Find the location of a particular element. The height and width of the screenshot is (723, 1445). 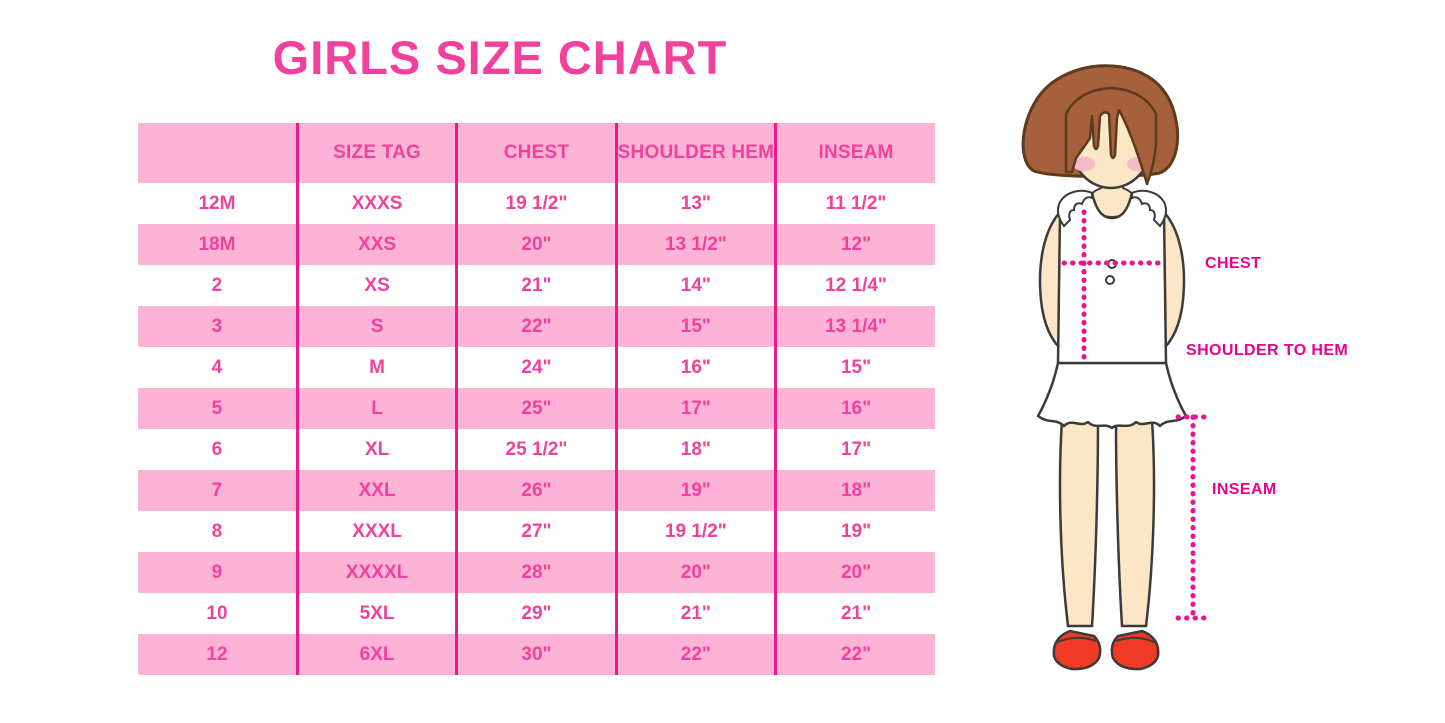

cell-shoulder-hem: 15" is located at coordinates (695, 326).